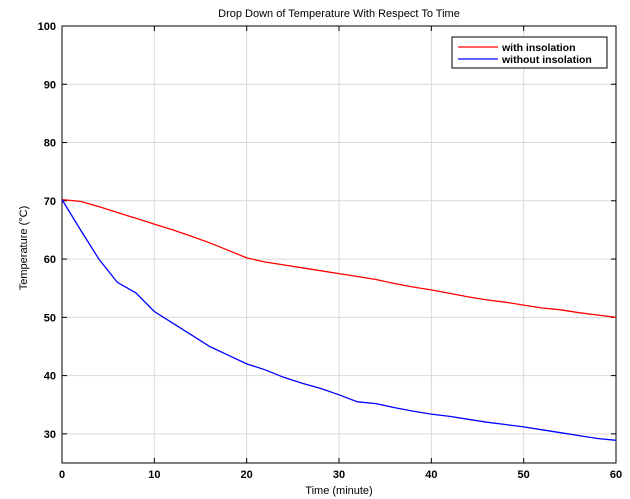 The image size is (630, 499). Describe the element at coordinates (154, 475) in the screenshot. I see `x-tick-label: 10` at that location.